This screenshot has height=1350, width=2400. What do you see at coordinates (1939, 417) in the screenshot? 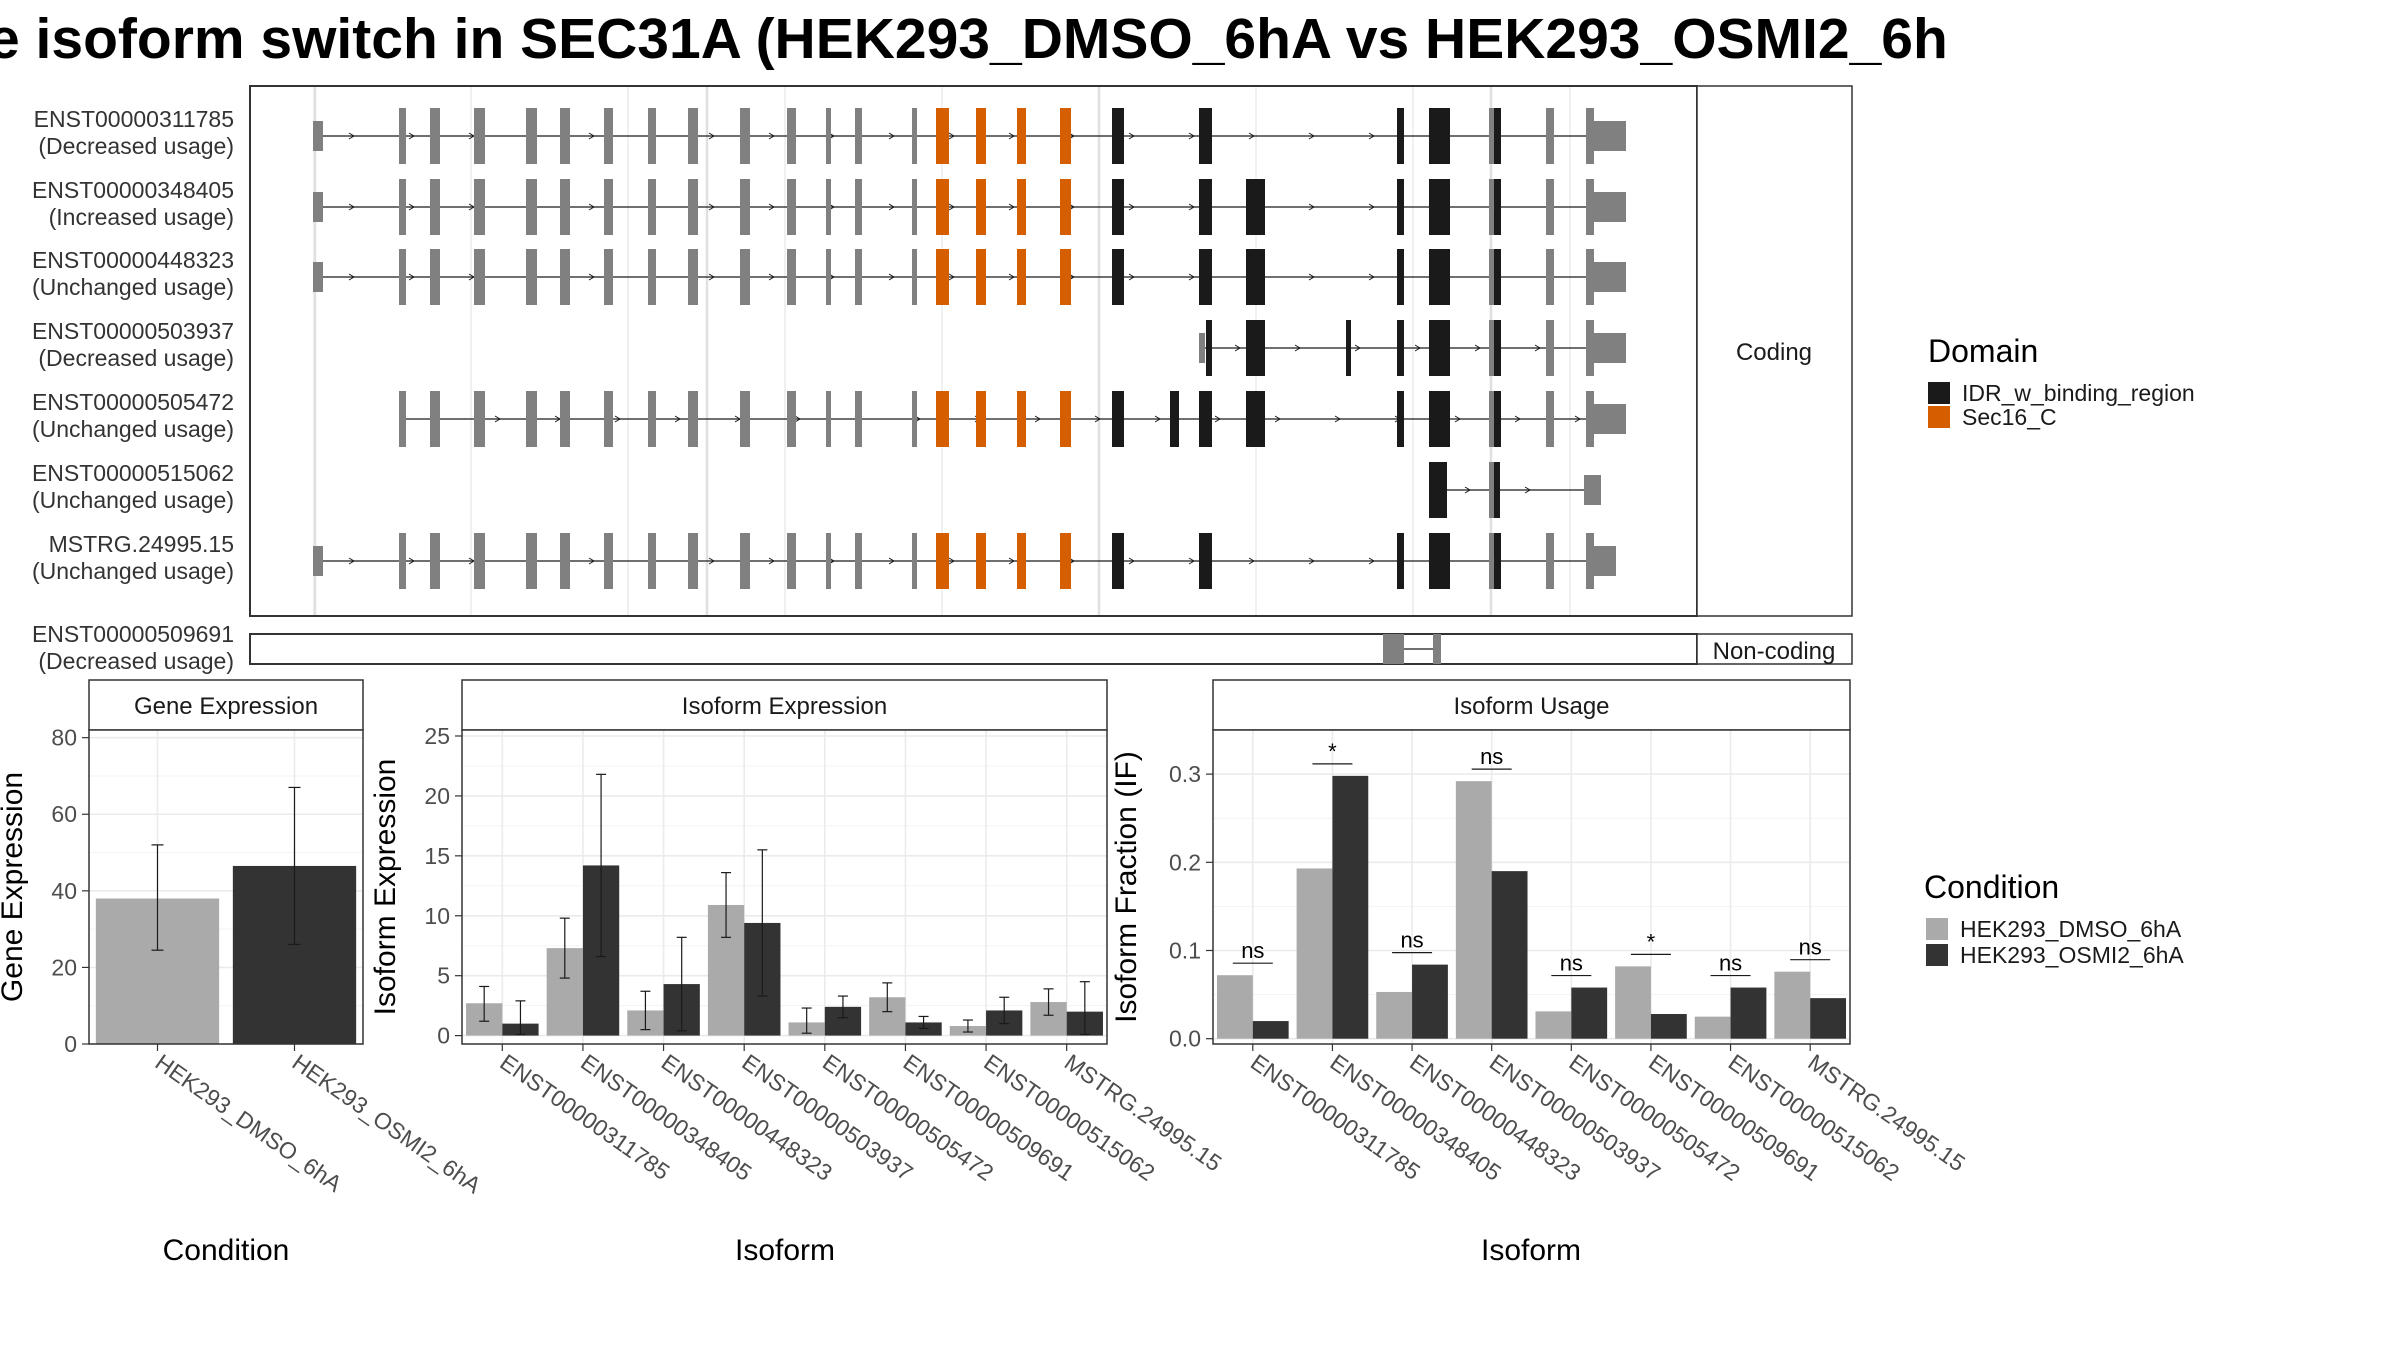
I see `legend-swatch-sec16` at bounding box center [1939, 417].